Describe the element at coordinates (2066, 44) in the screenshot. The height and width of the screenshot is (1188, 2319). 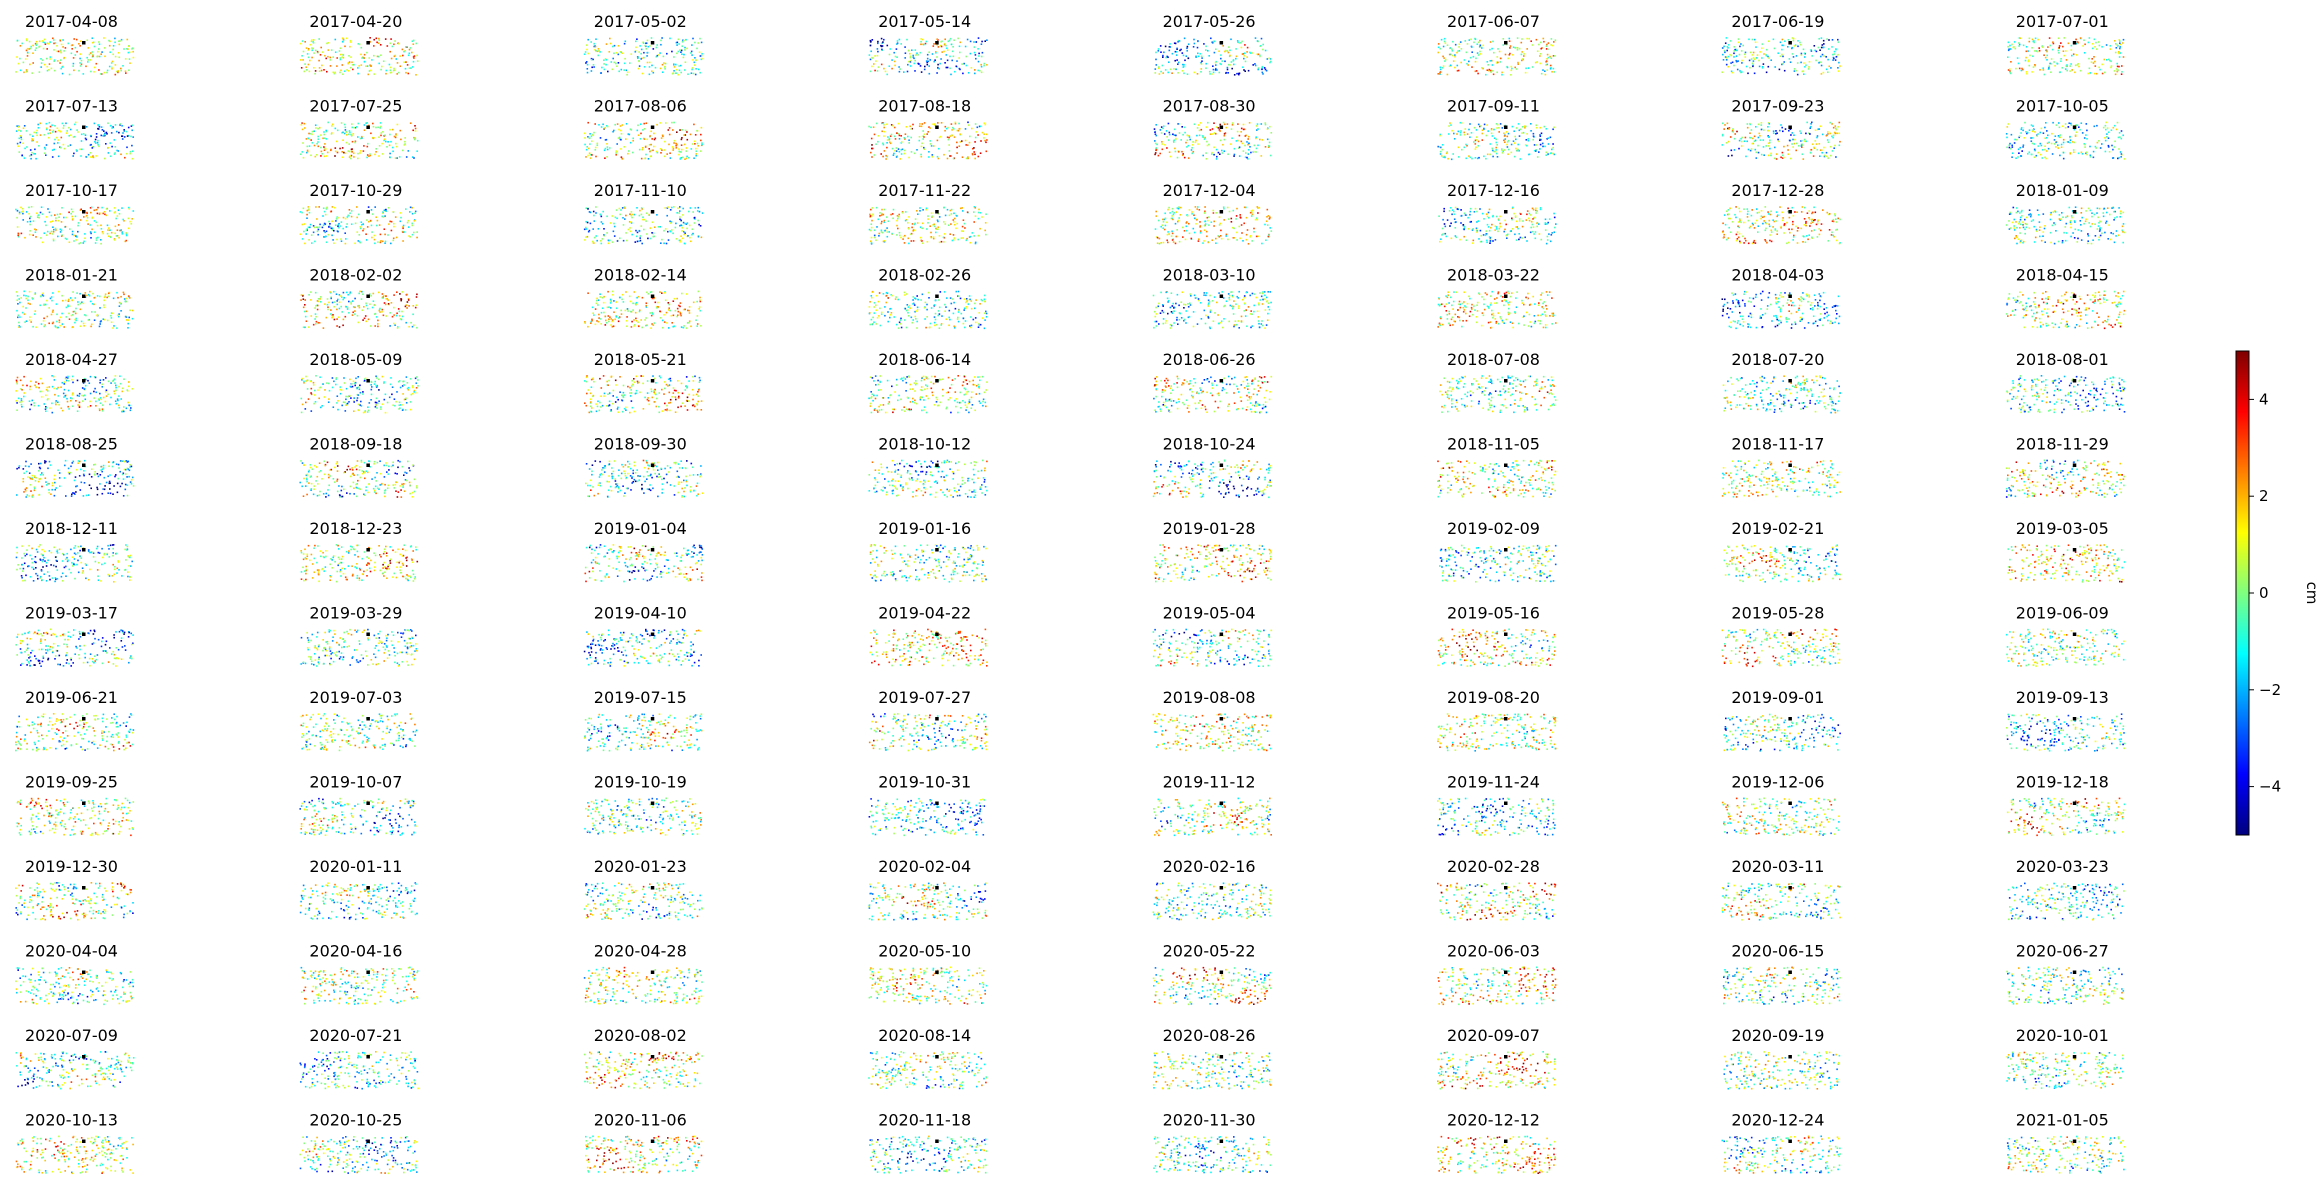
I see `map-panel: 2017-07-01` at that location.